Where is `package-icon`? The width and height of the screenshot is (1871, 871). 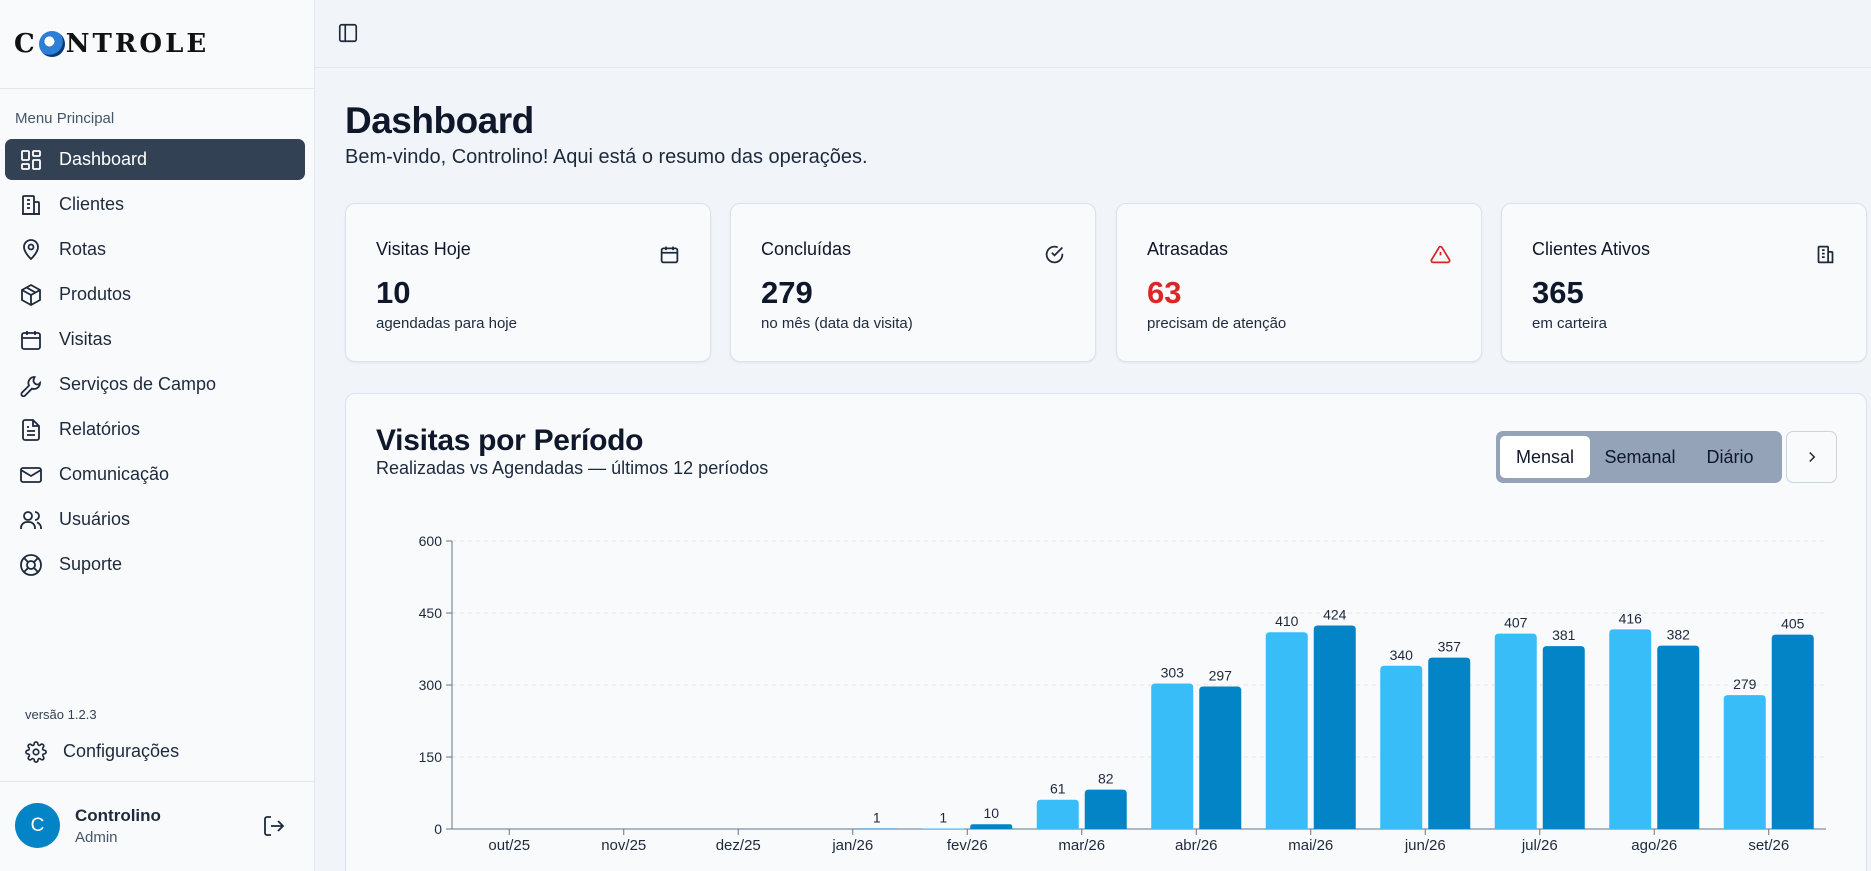 package-icon is located at coordinates (31, 294).